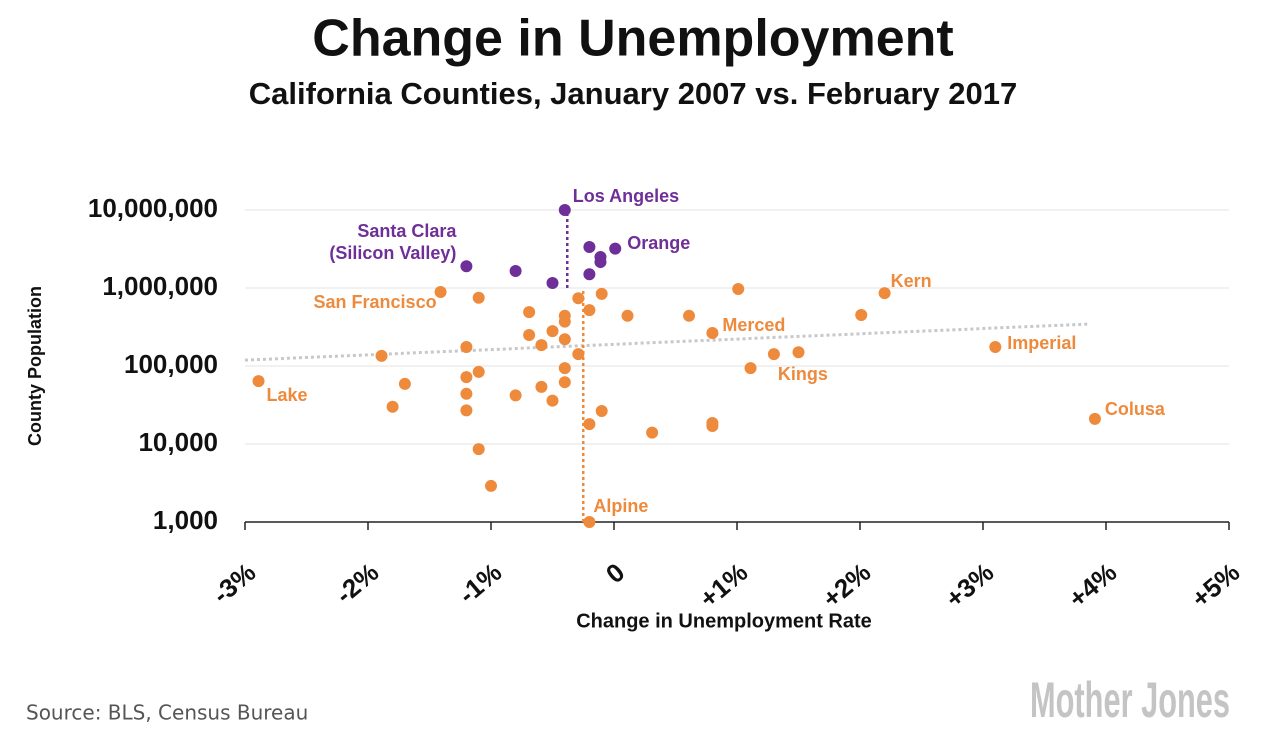 The height and width of the screenshot is (742, 1266). What do you see at coordinates (160, 286) in the screenshot?
I see `y-tick-label: 1,000,000` at bounding box center [160, 286].